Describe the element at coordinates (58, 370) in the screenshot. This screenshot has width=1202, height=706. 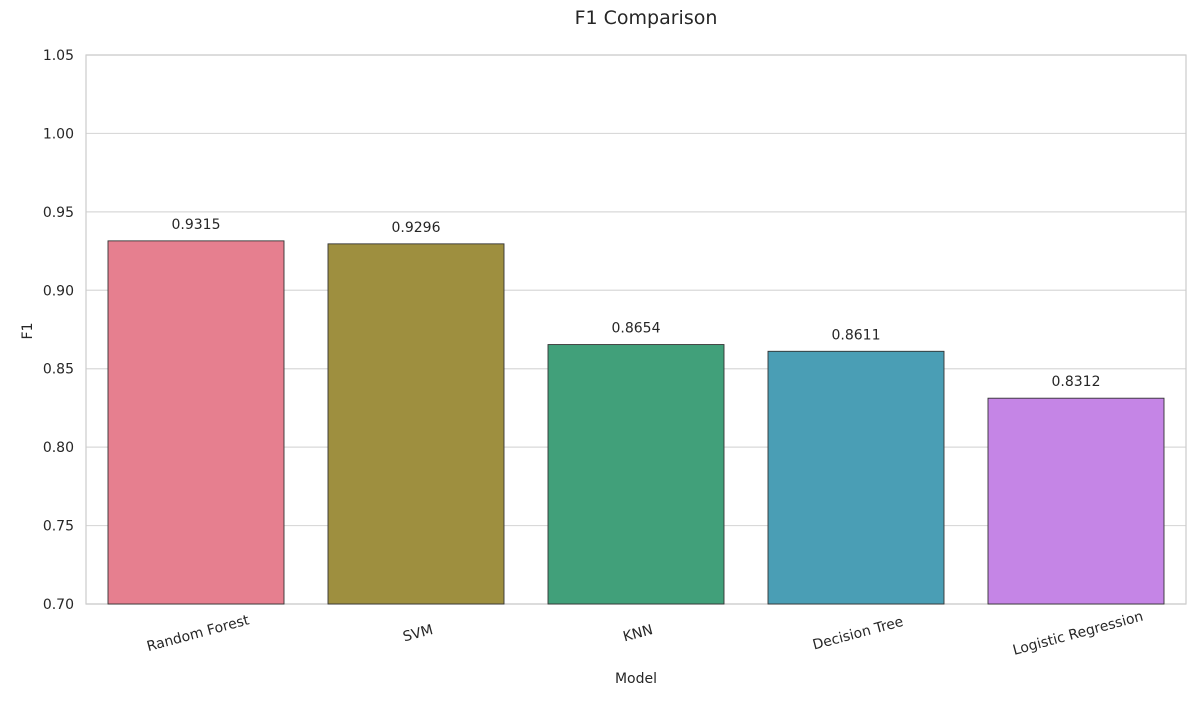
I see `y-tick-label: 0.85` at that location.